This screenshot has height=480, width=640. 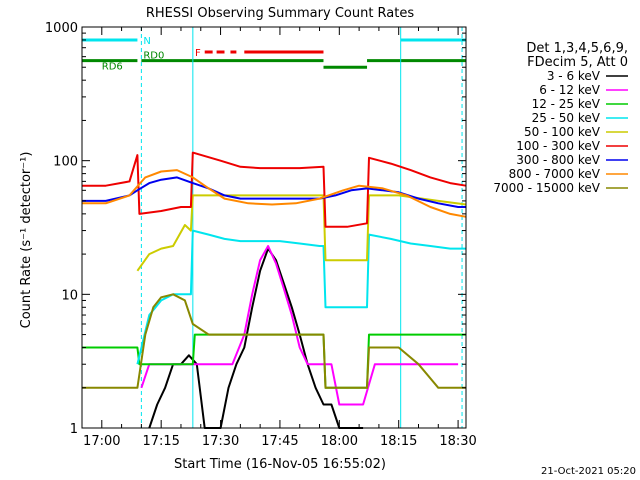 What do you see at coordinates (26, 240) in the screenshot?
I see `y-axis-label: Count Rate (s⁻¹ detector⁻¹)` at bounding box center [26, 240].